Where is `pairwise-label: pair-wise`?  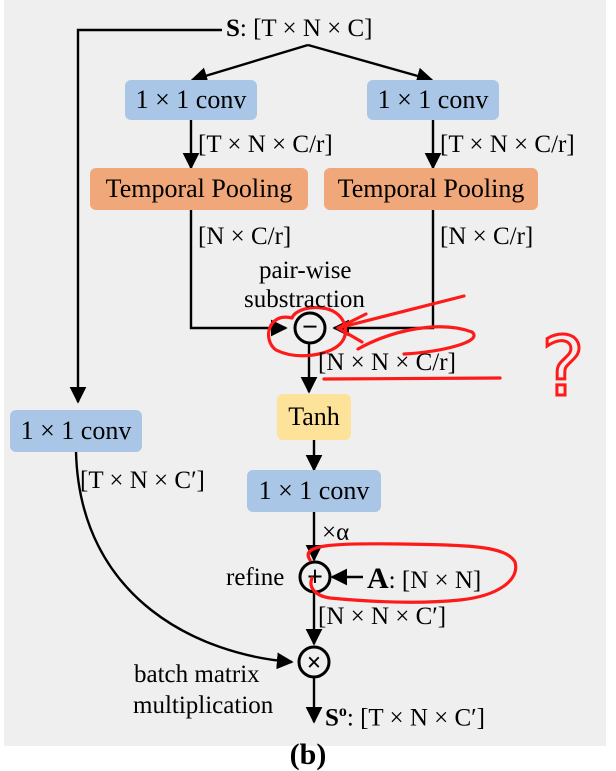 pairwise-label: pair-wise is located at coordinates (305, 270).